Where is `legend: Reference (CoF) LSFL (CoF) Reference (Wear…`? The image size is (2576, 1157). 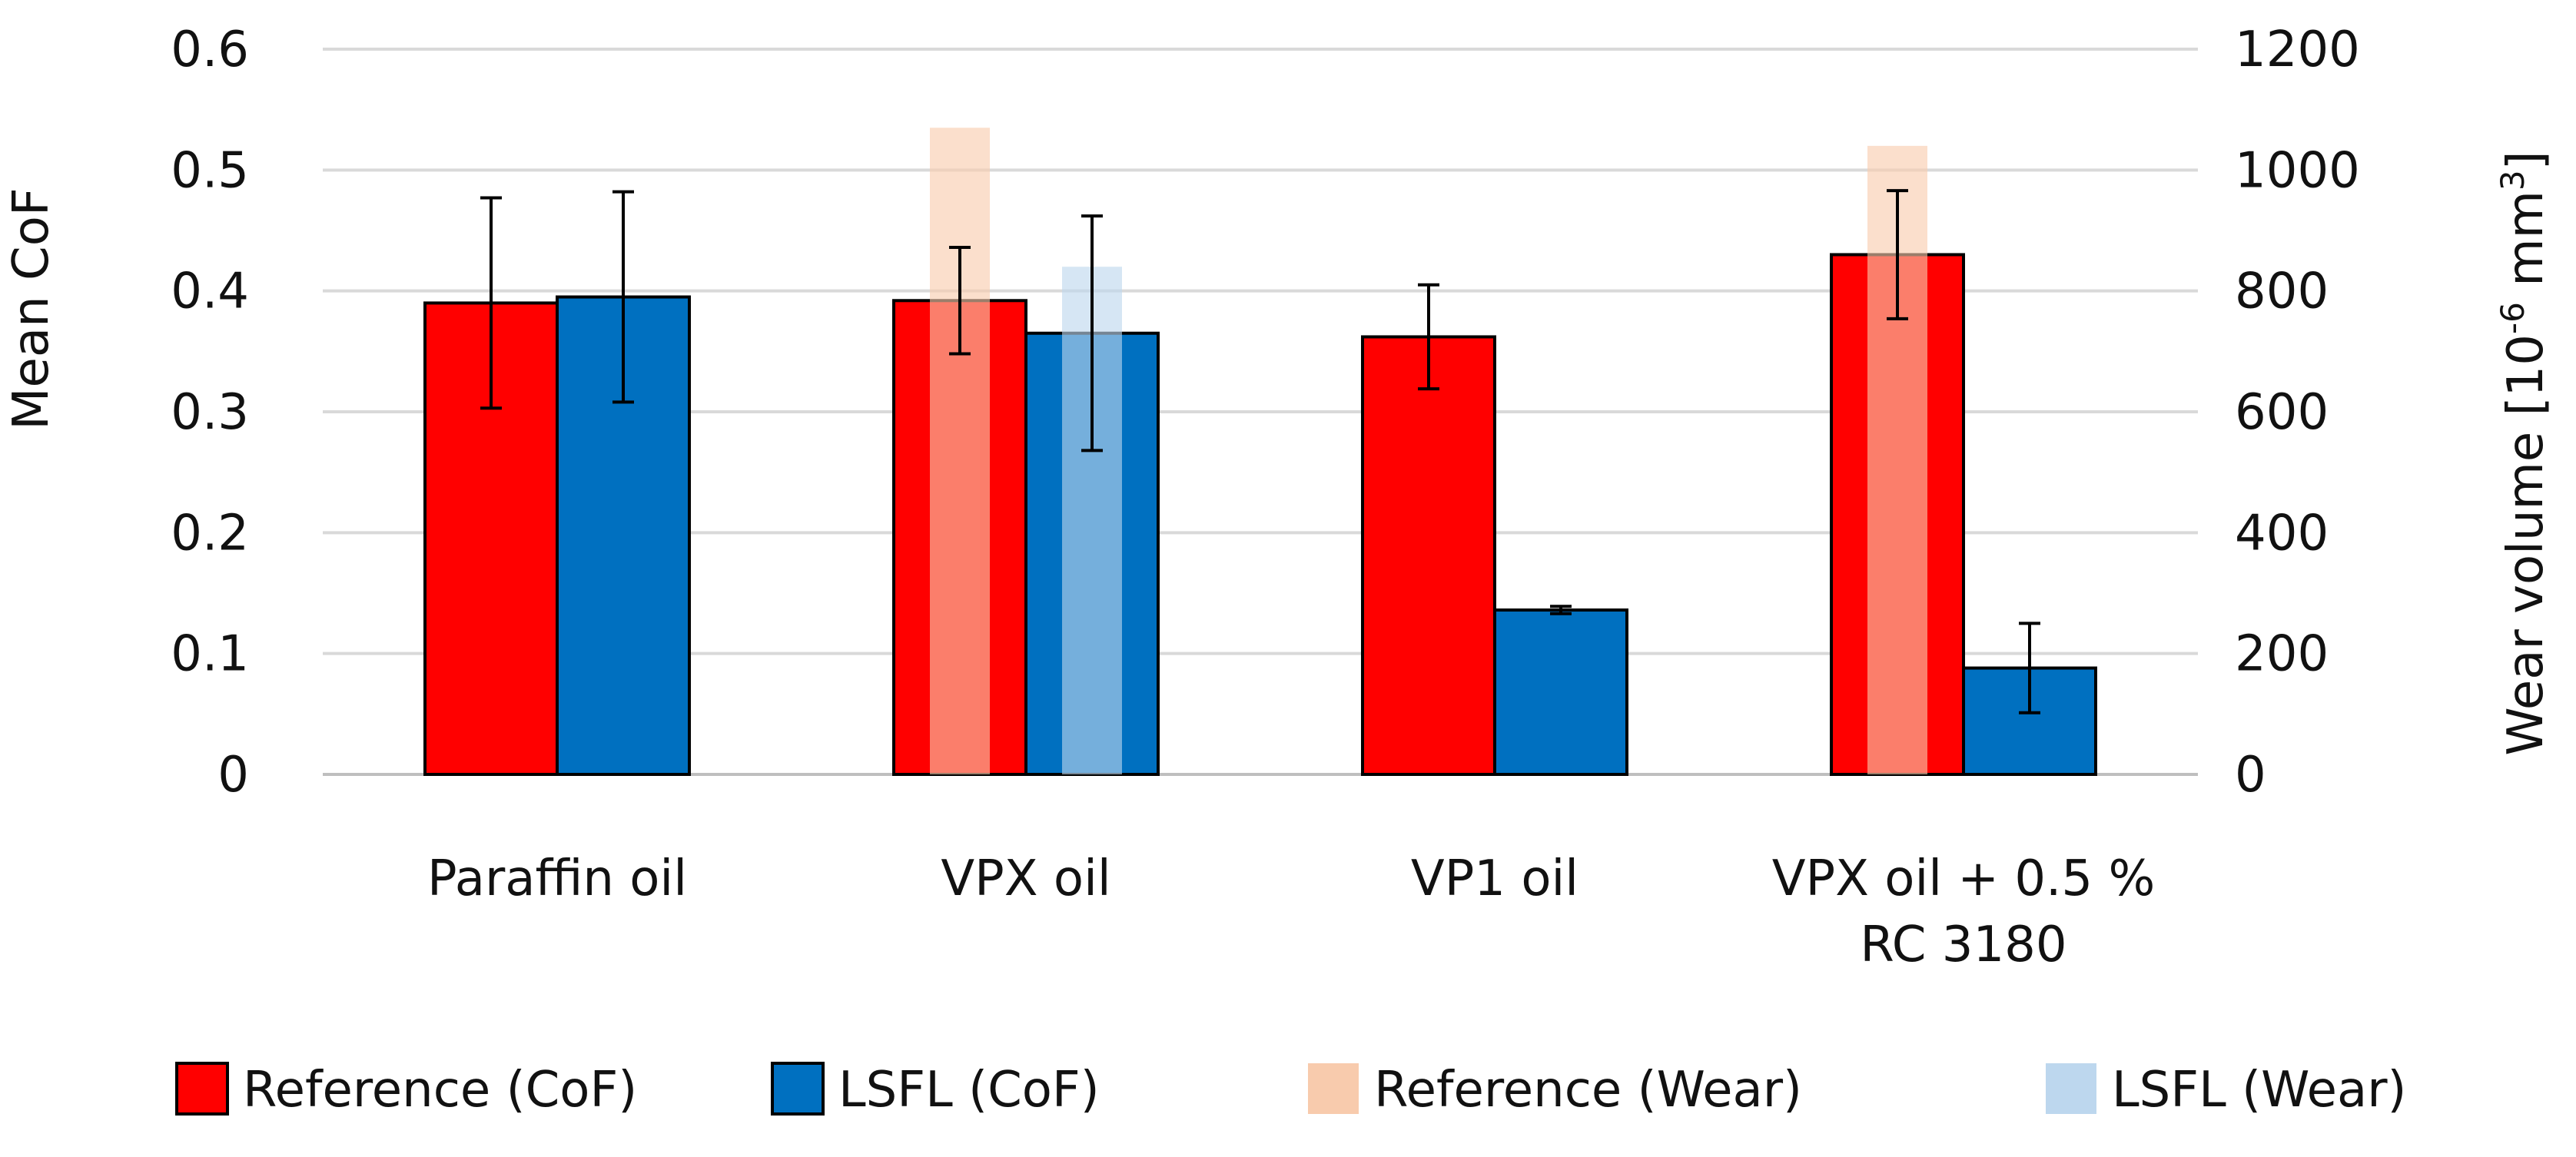 legend: Reference (CoF) LSFL (CoF) Reference (Wear… is located at coordinates (1290, 1090).